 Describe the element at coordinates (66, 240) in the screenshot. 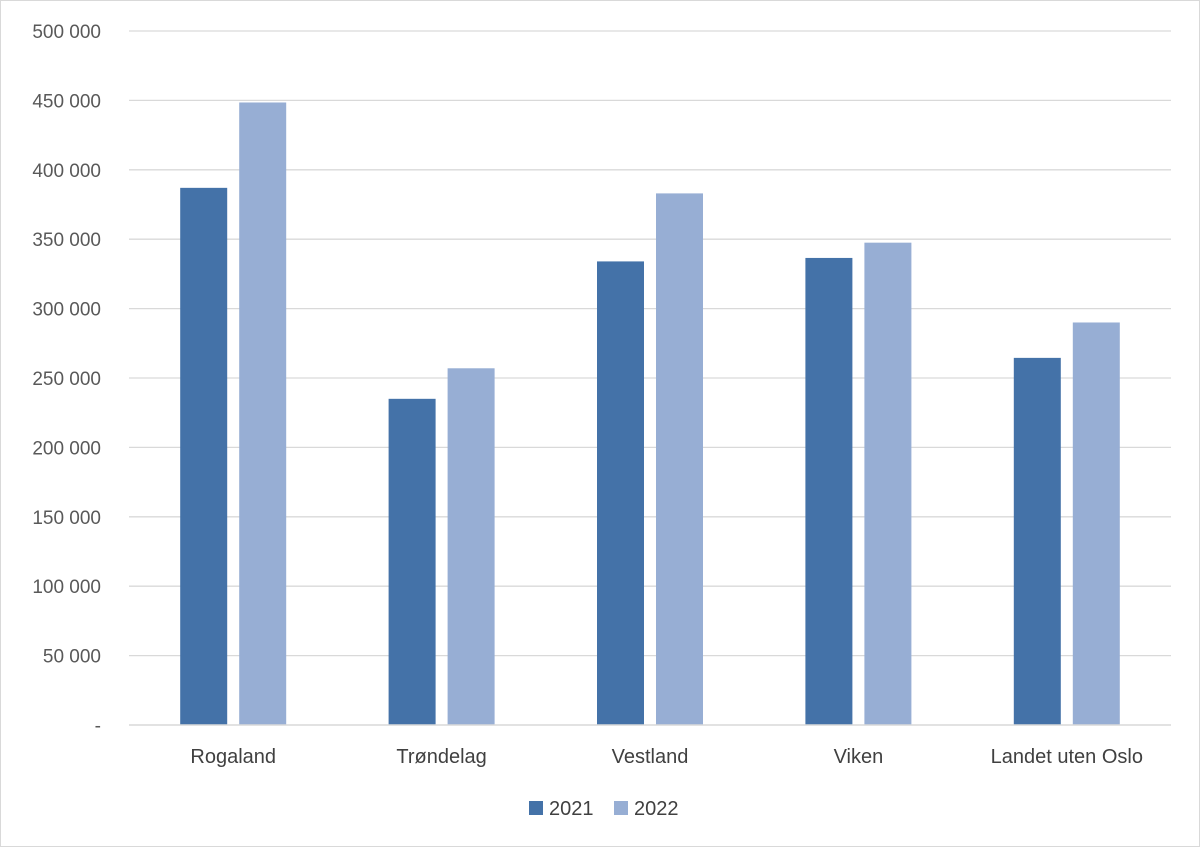

I see `y-tick-label: 350 000` at that location.